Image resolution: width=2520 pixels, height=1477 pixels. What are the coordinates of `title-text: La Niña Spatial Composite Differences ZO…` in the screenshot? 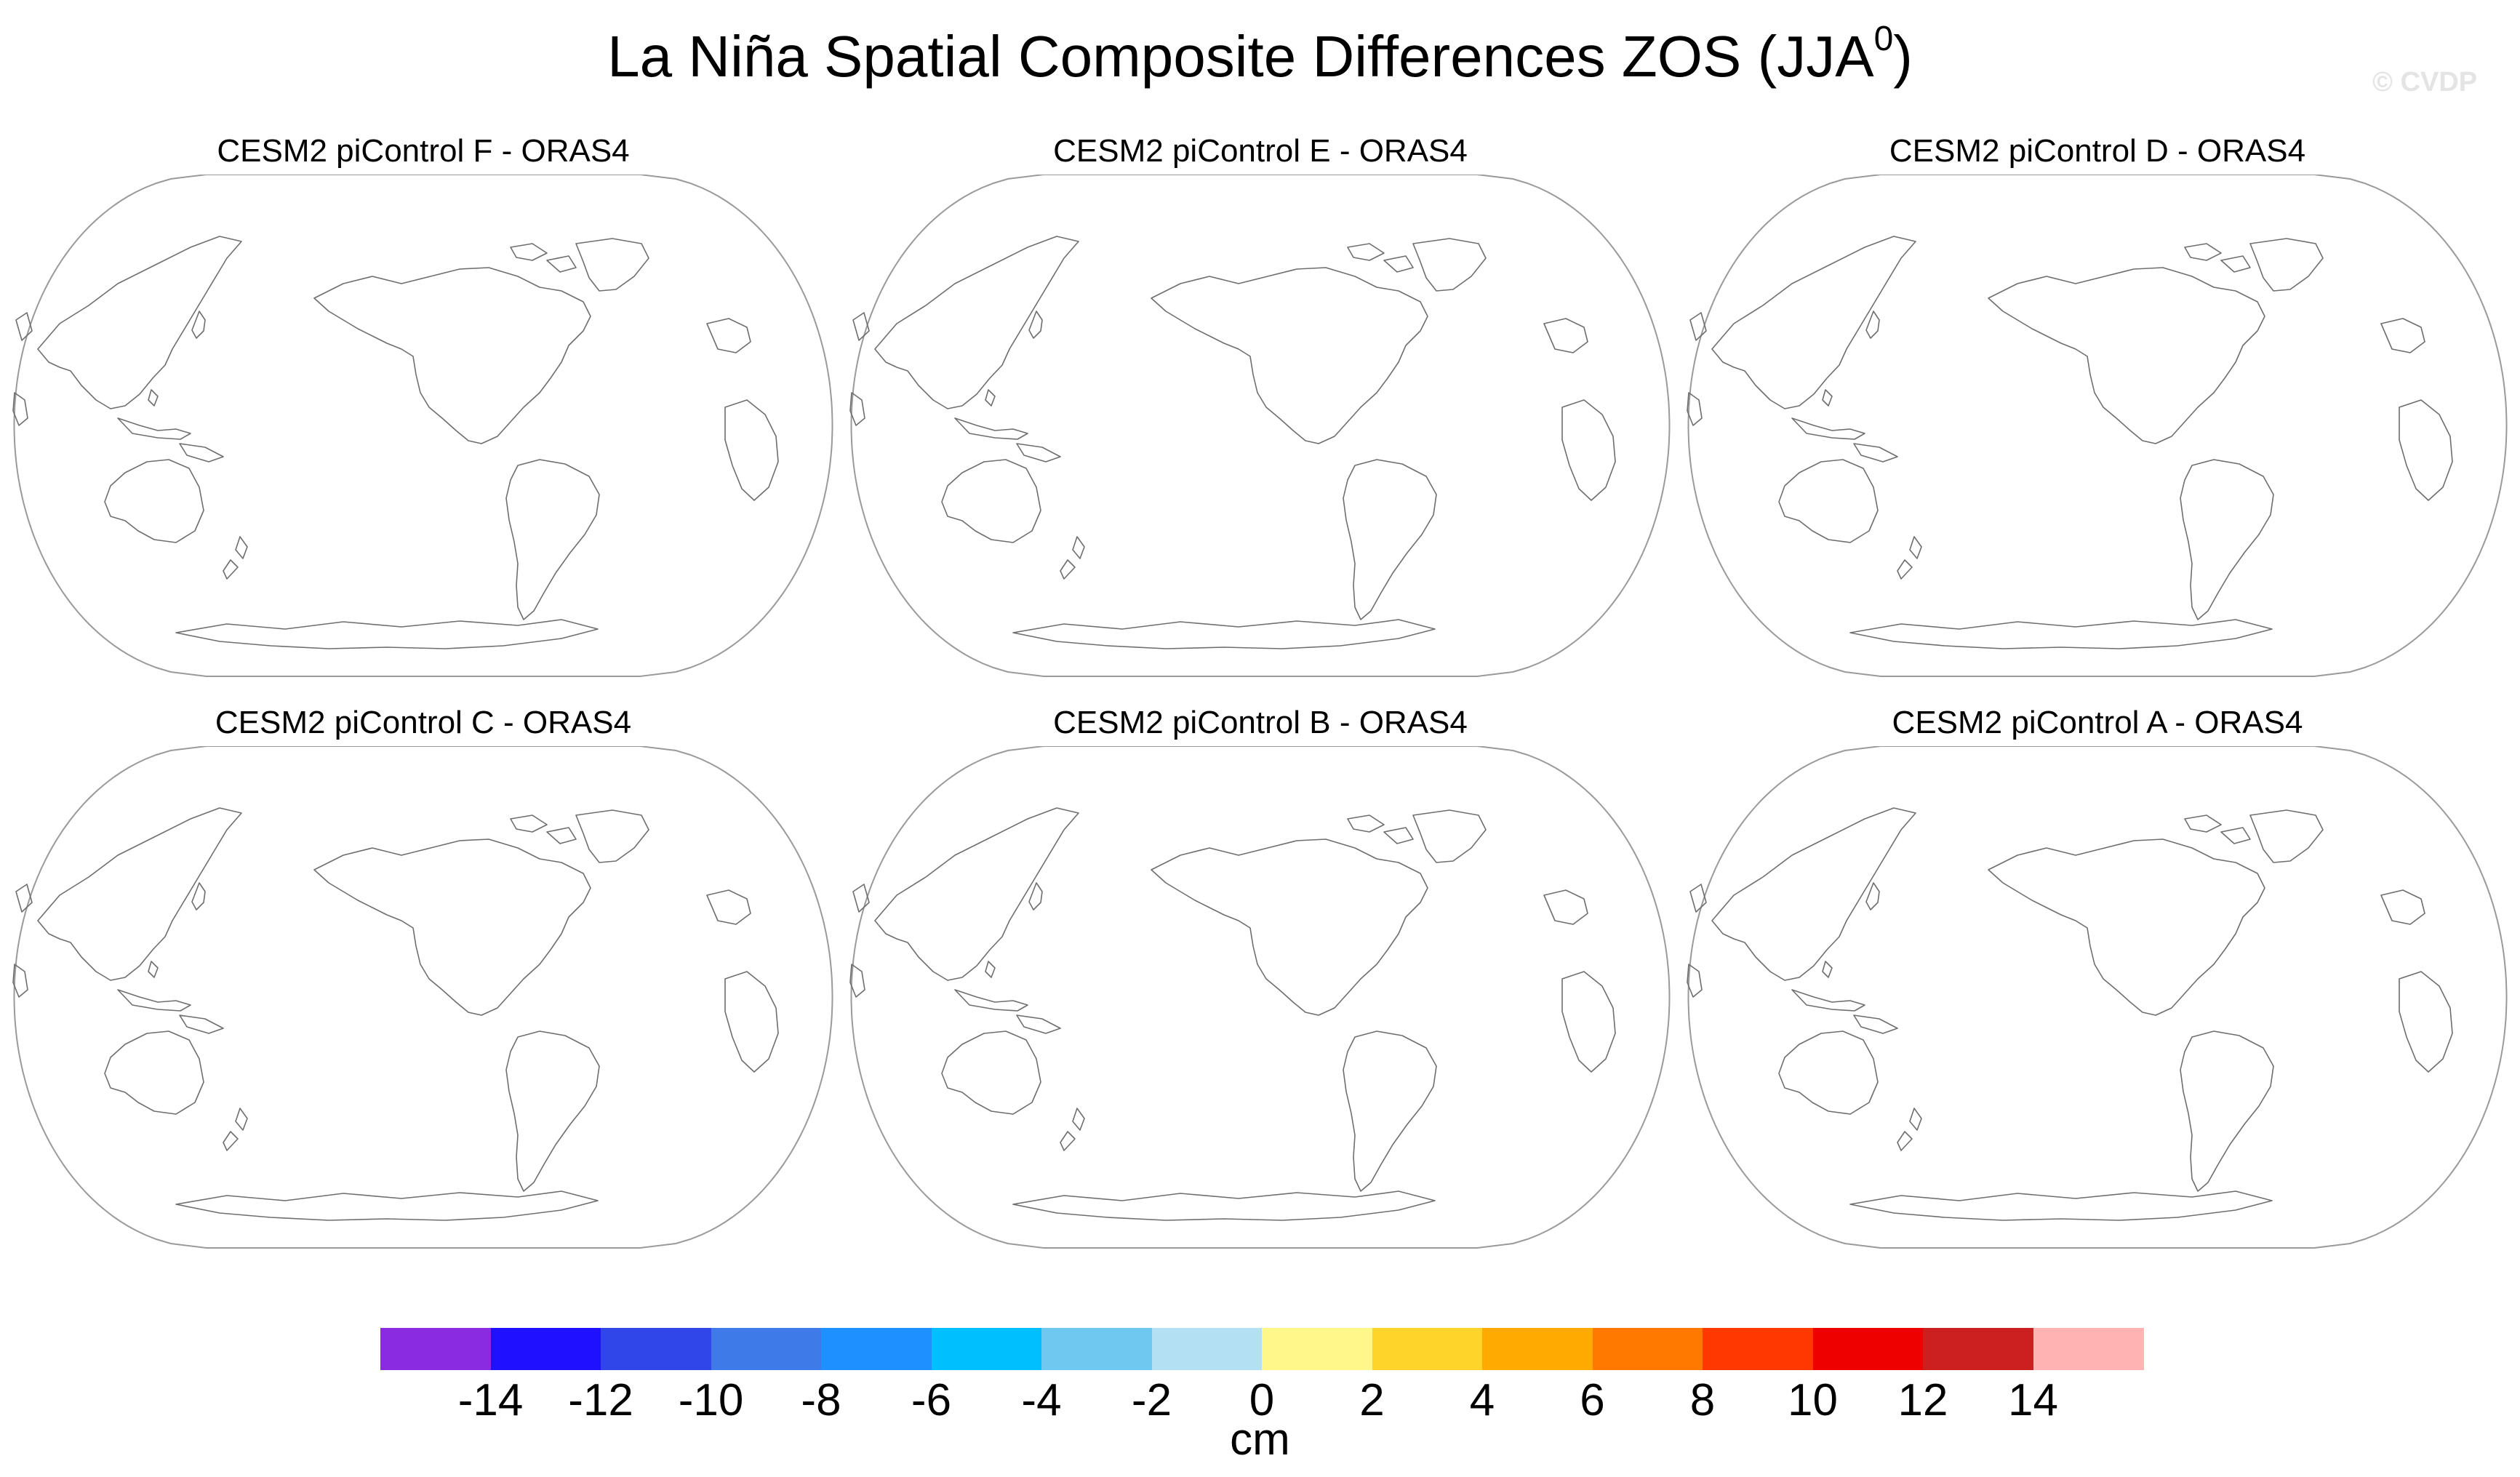 It's located at (1240, 56).